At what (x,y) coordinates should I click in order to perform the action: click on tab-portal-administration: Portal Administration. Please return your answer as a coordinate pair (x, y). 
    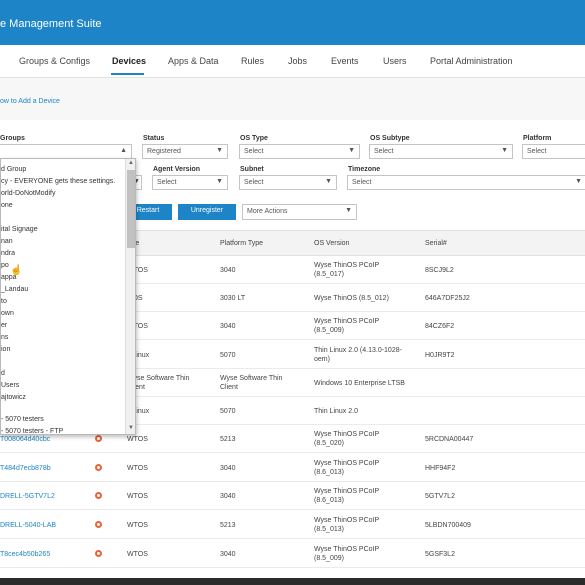
    Looking at the image, I should click on (471, 61).